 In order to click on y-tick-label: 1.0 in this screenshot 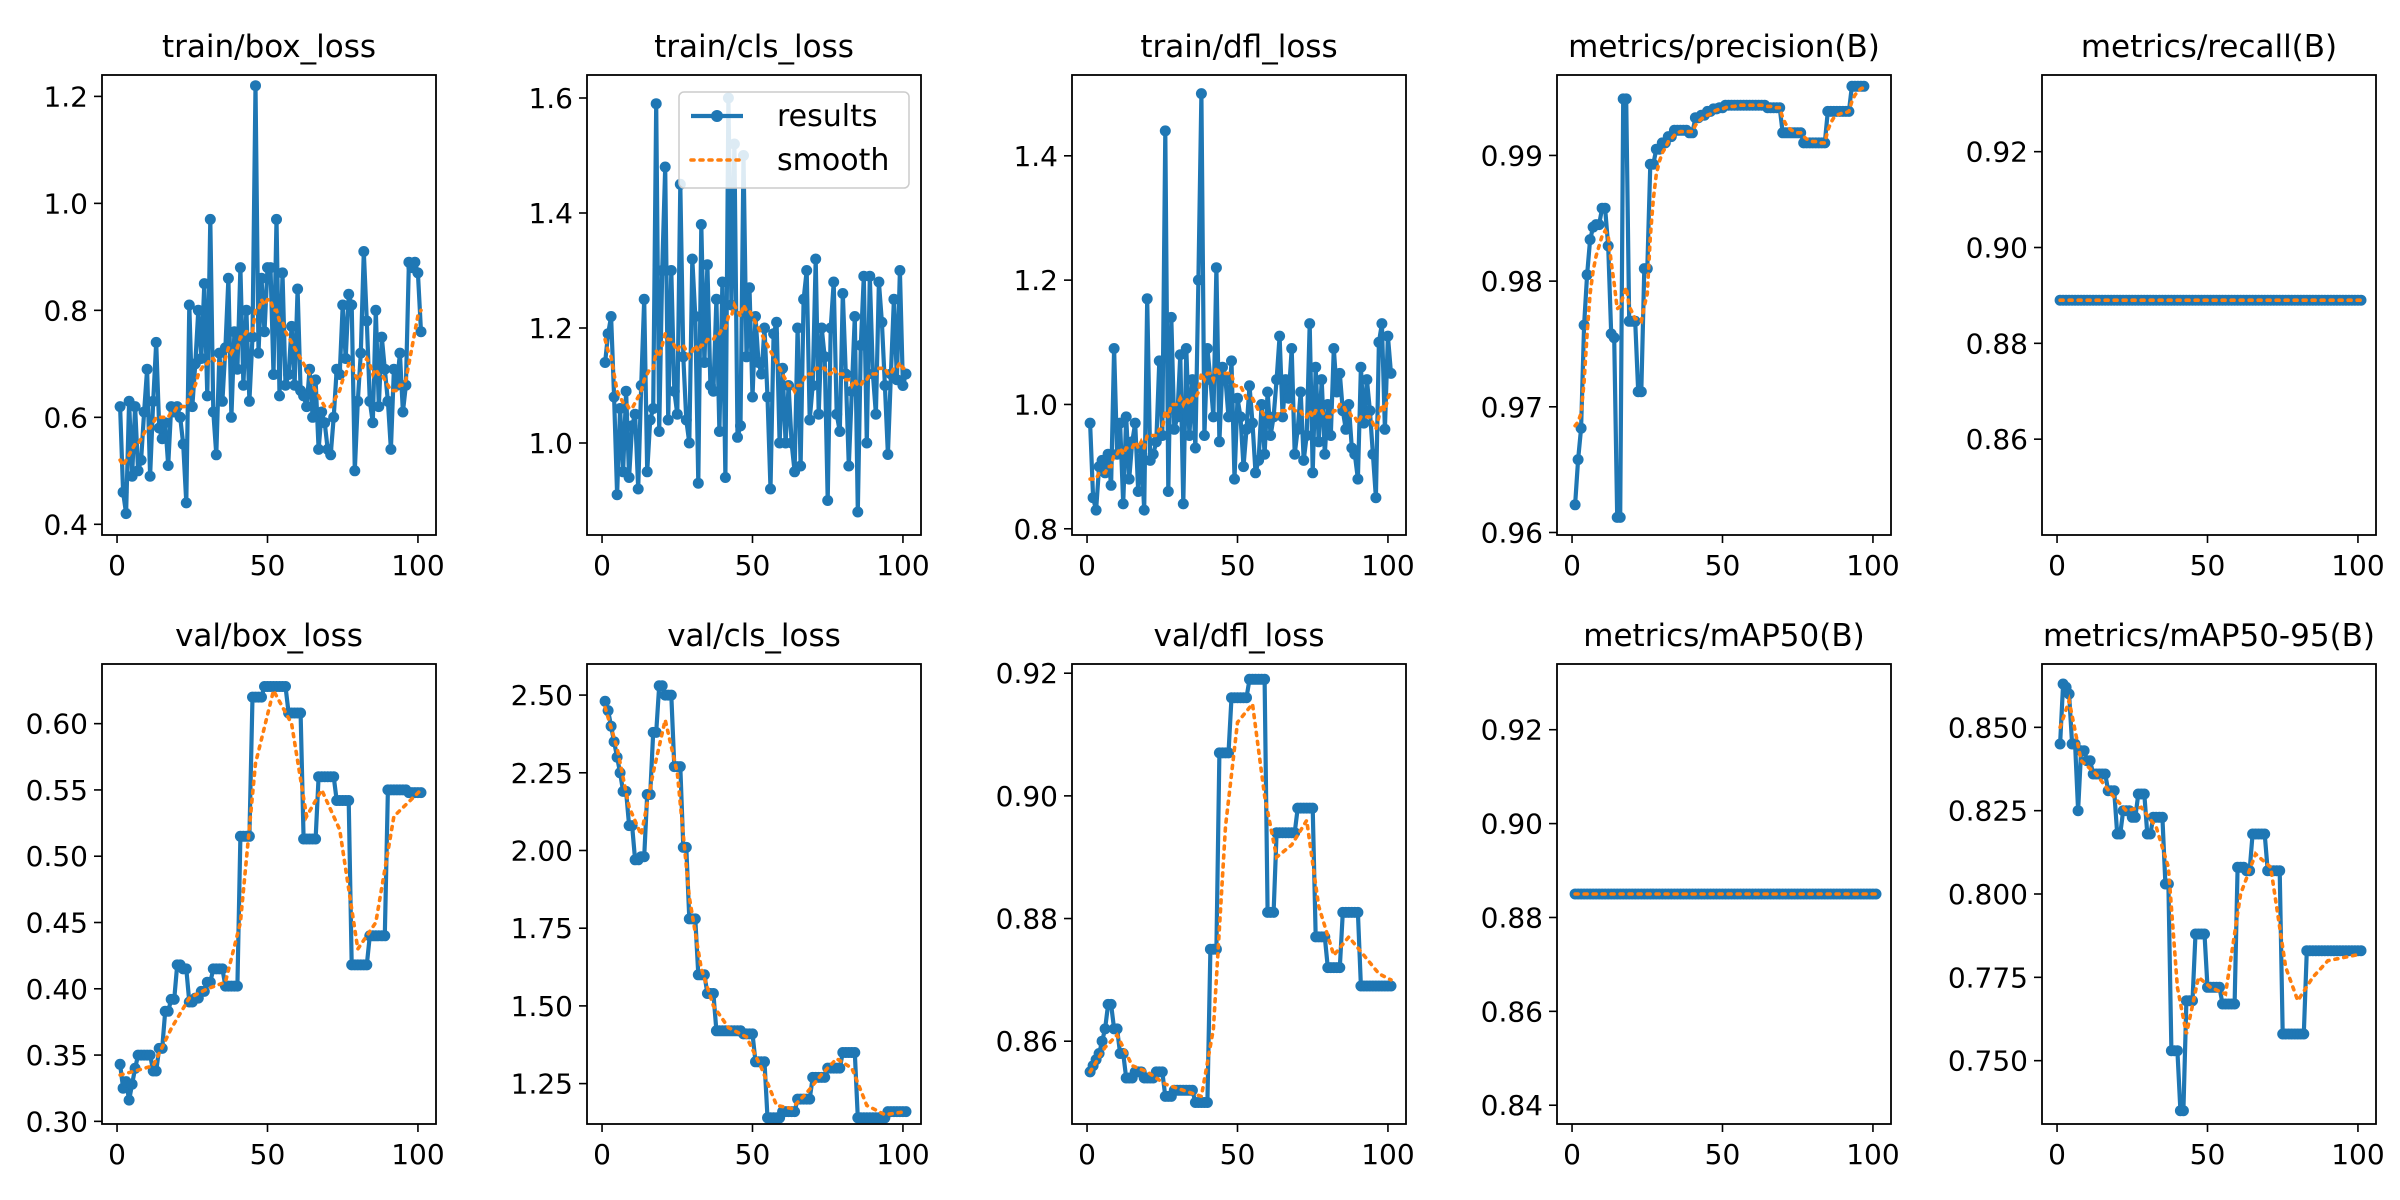, I will do `click(65, 203)`.